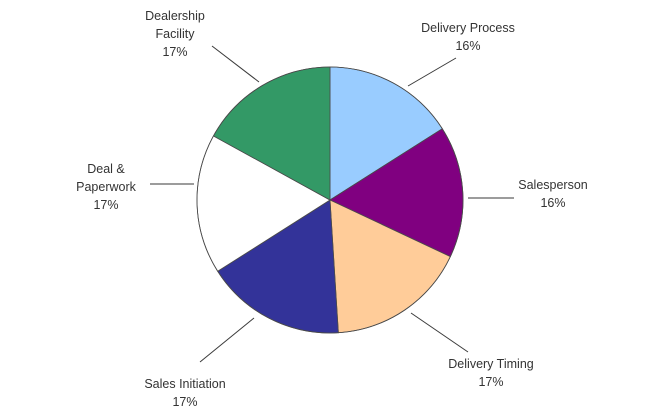 This screenshot has height=420, width=650. I want to click on slice-name-salesperson: Salesperson, so click(553, 185).